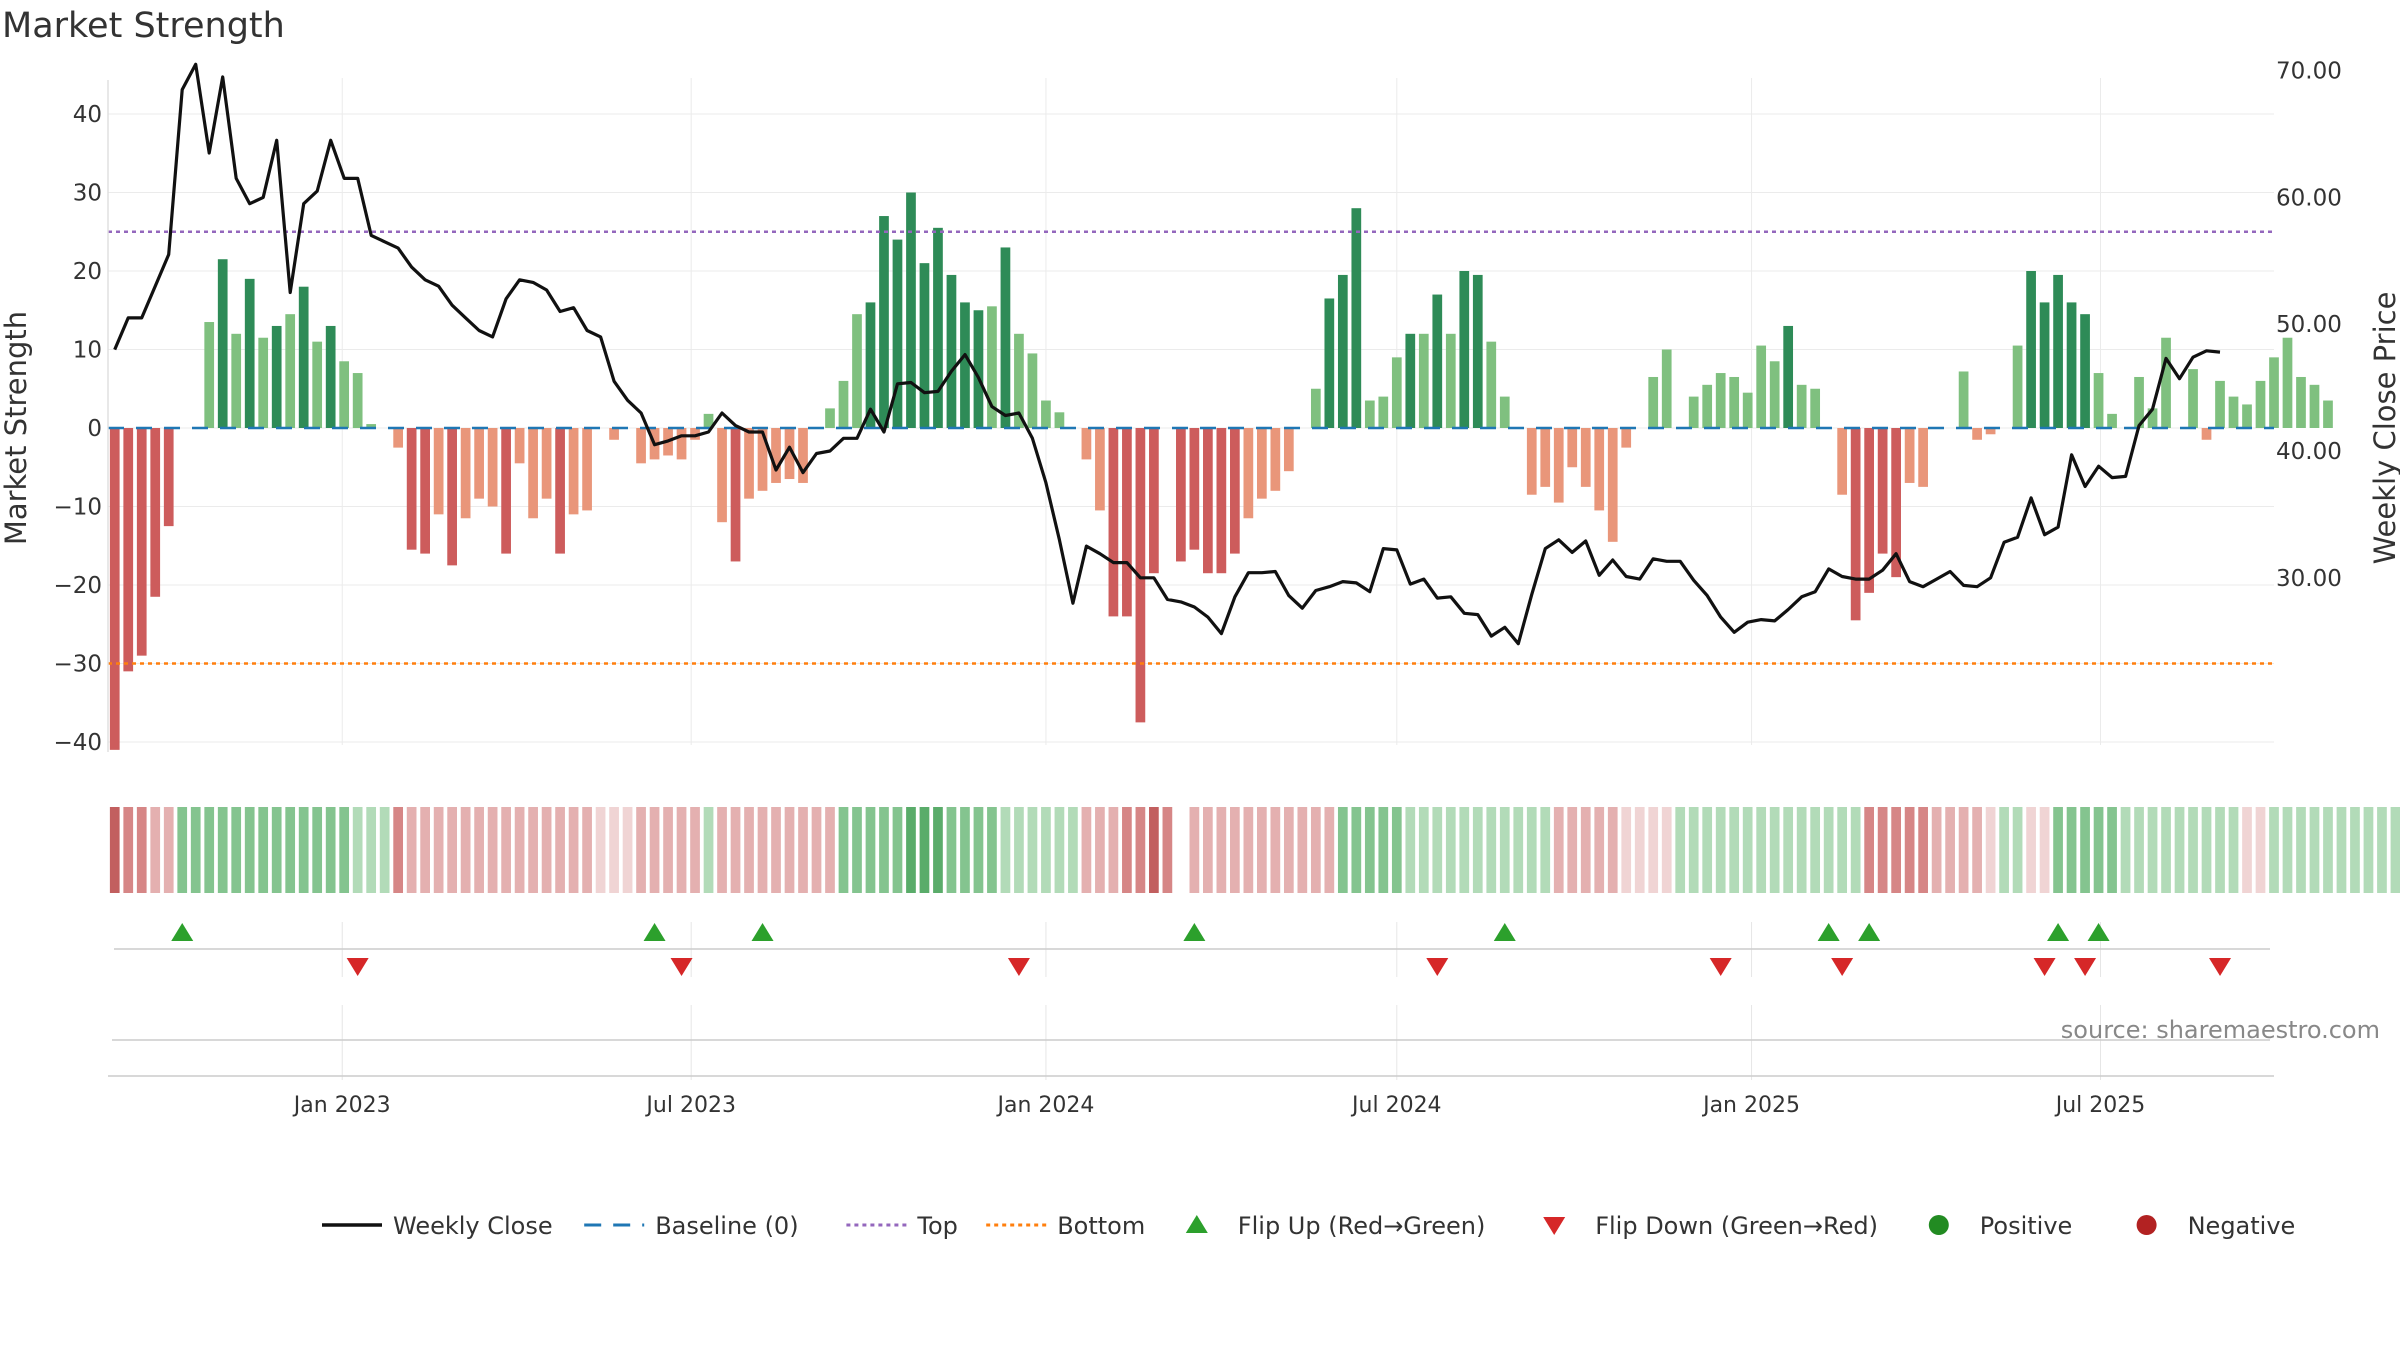 This screenshot has width=2400, height=1350. Describe the element at coordinates (2309, 452) in the screenshot. I see `y2-tick-label: 40.00` at that location.